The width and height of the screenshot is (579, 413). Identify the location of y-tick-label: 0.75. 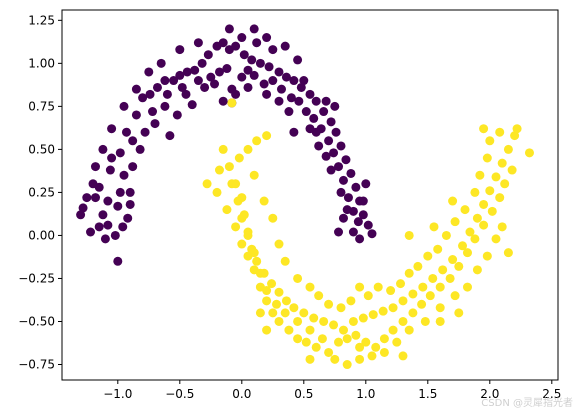
(41, 106).